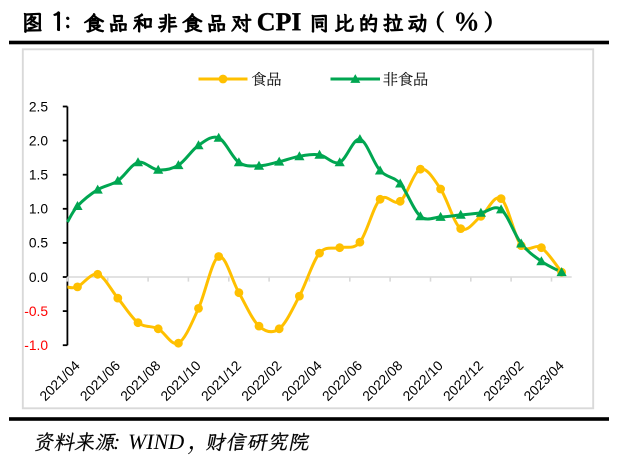 This screenshot has height=461, width=625. What do you see at coordinates (36, 345) in the screenshot?
I see `svg-text: -1.0` at bounding box center [36, 345].